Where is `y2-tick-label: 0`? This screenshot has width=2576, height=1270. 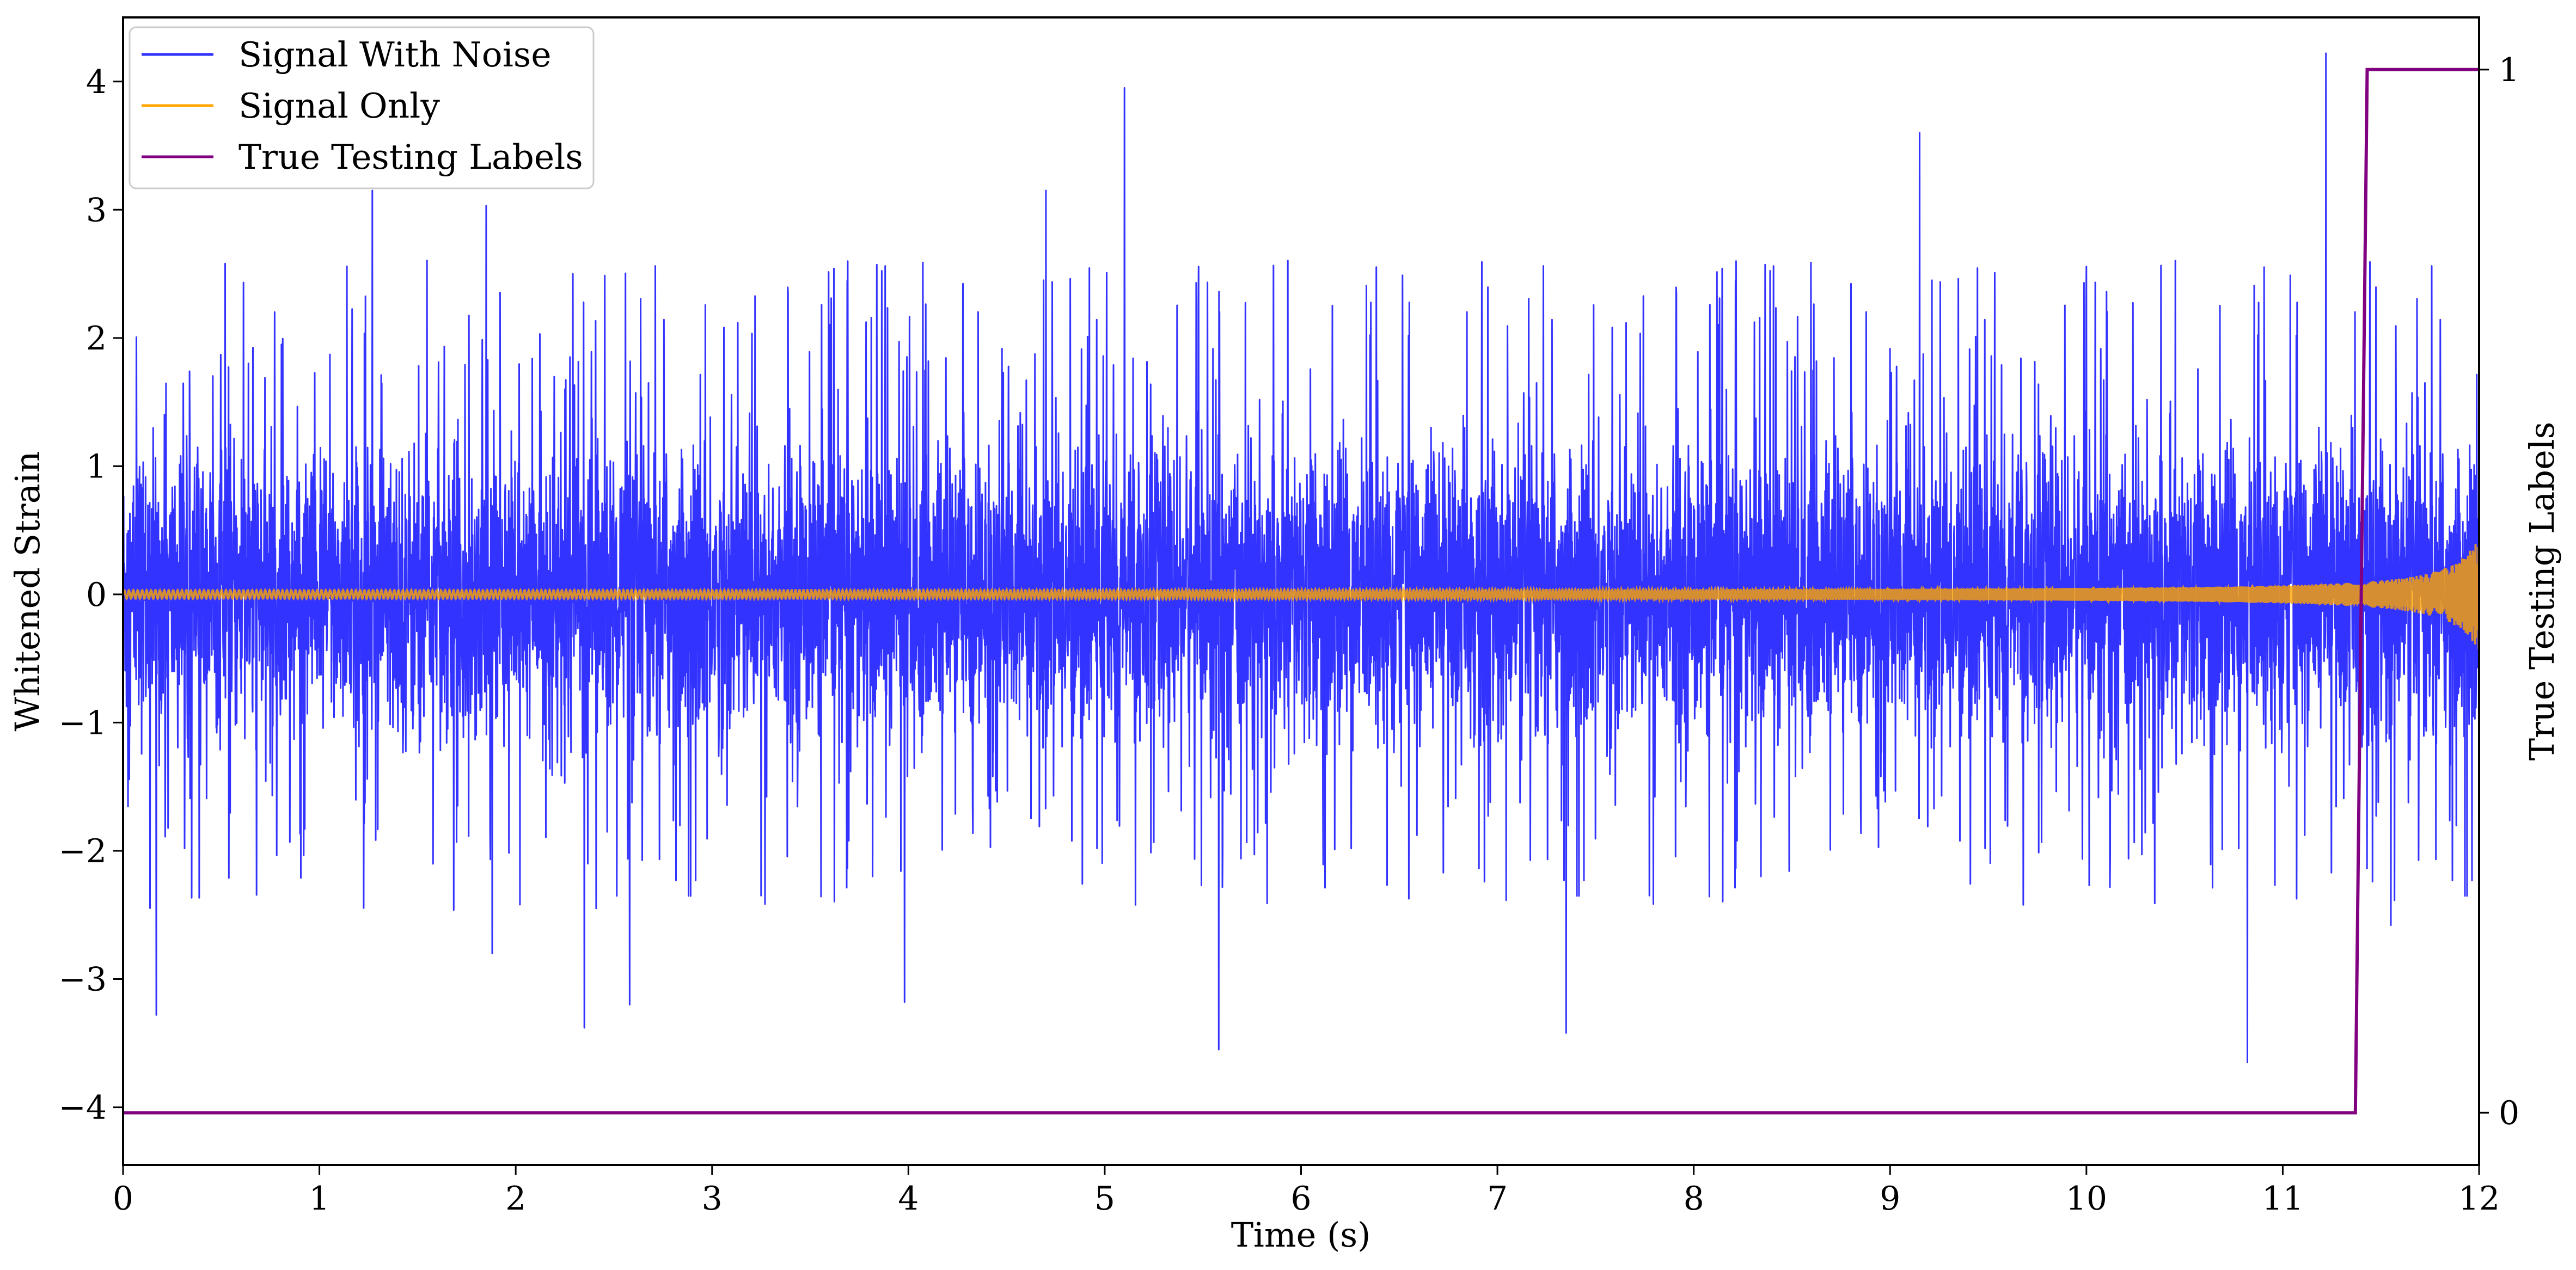
y2-tick-label: 0 is located at coordinates (2509, 1113).